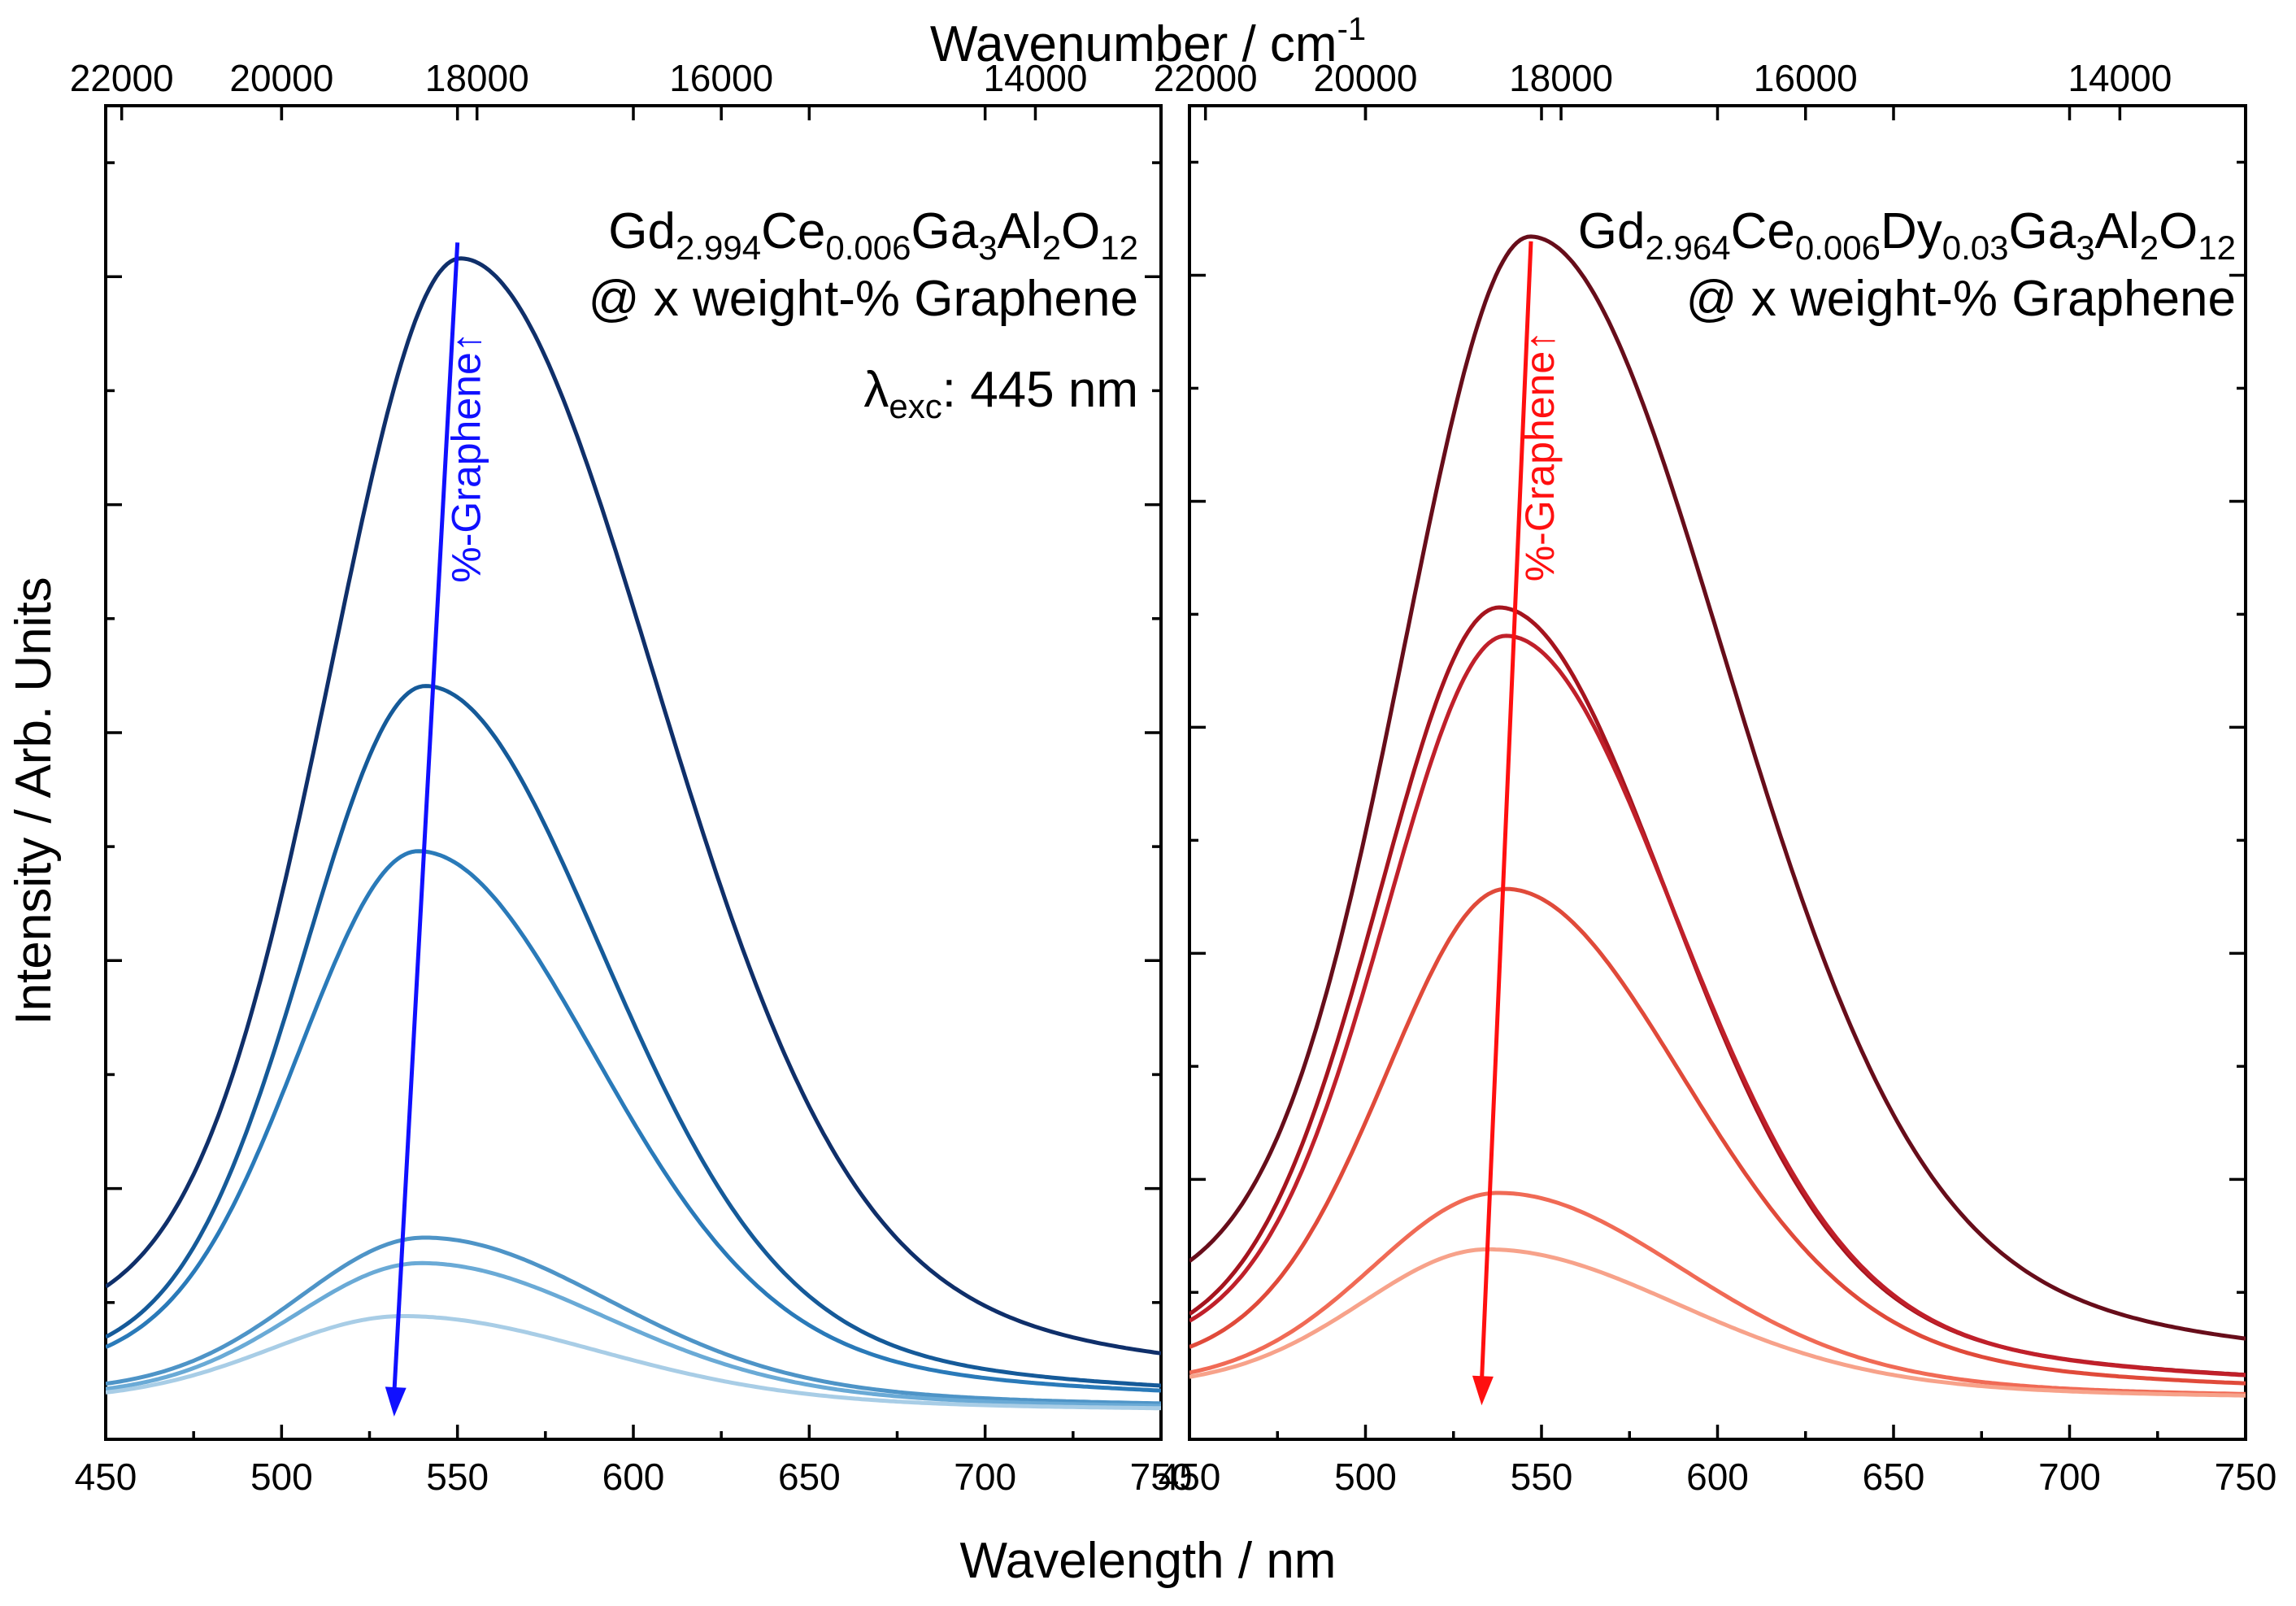  What do you see at coordinates (1149, 1561) in the screenshot?
I see `x-axis-title: Wavelength / nm` at bounding box center [1149, 1561].